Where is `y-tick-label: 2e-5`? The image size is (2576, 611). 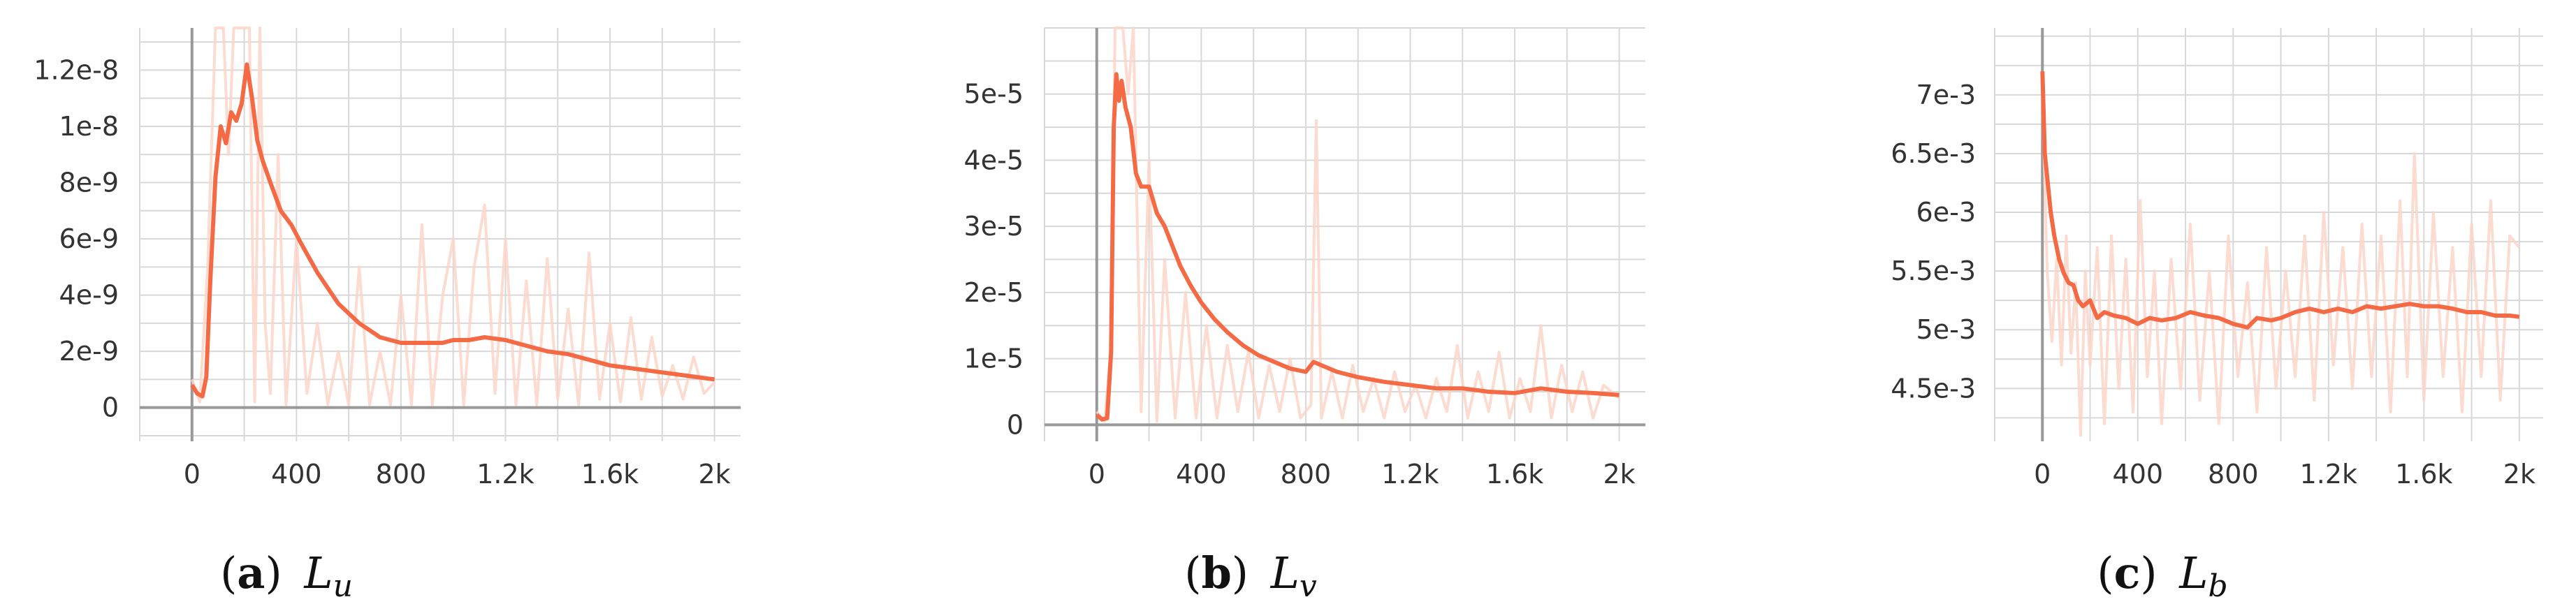 y-tick-label: 2e-5 is located at coordinates (994, 292).